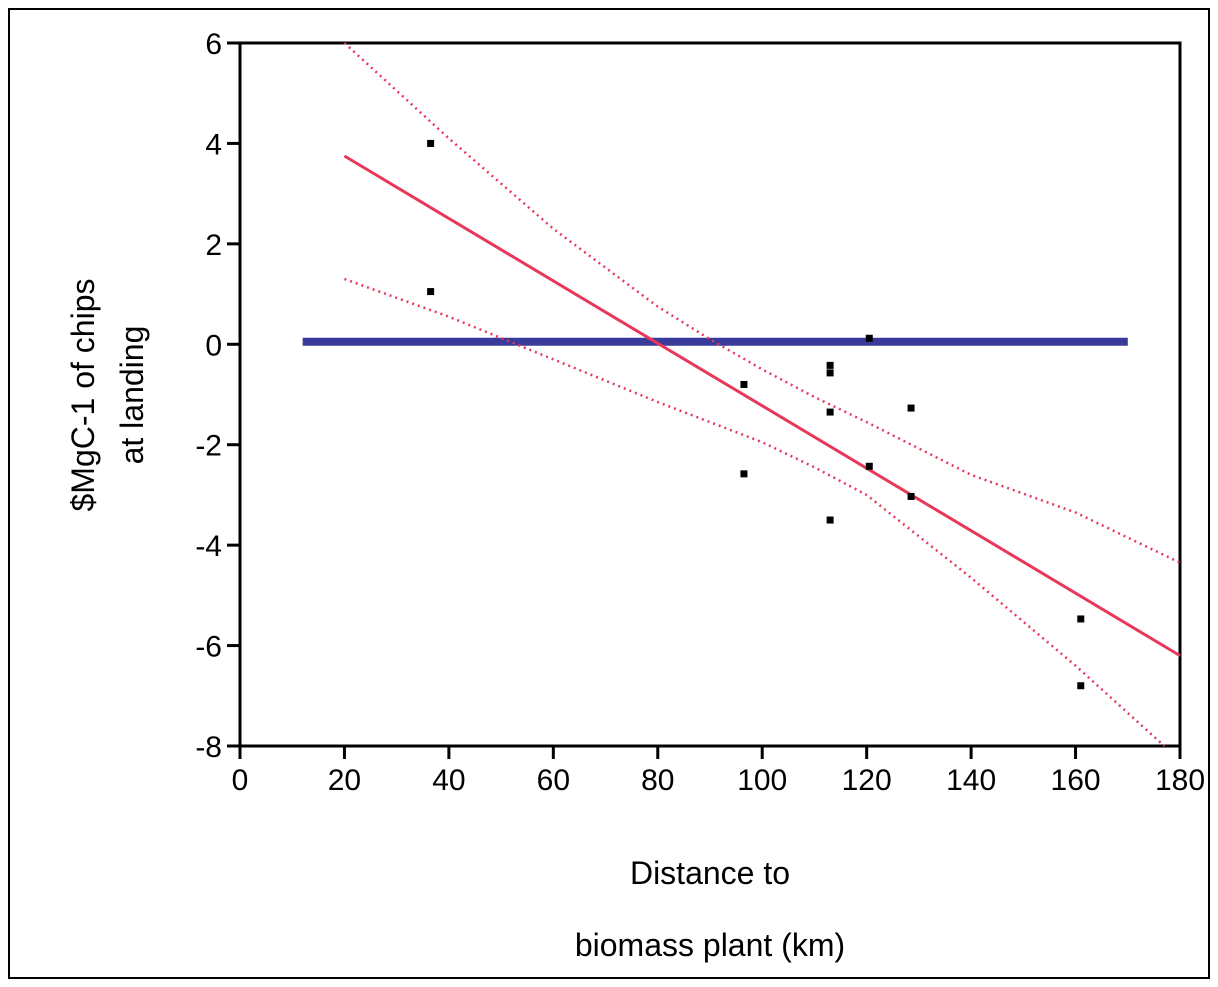  I want to click on x-axis-title-line-1: Distance to, so click(710, 873).